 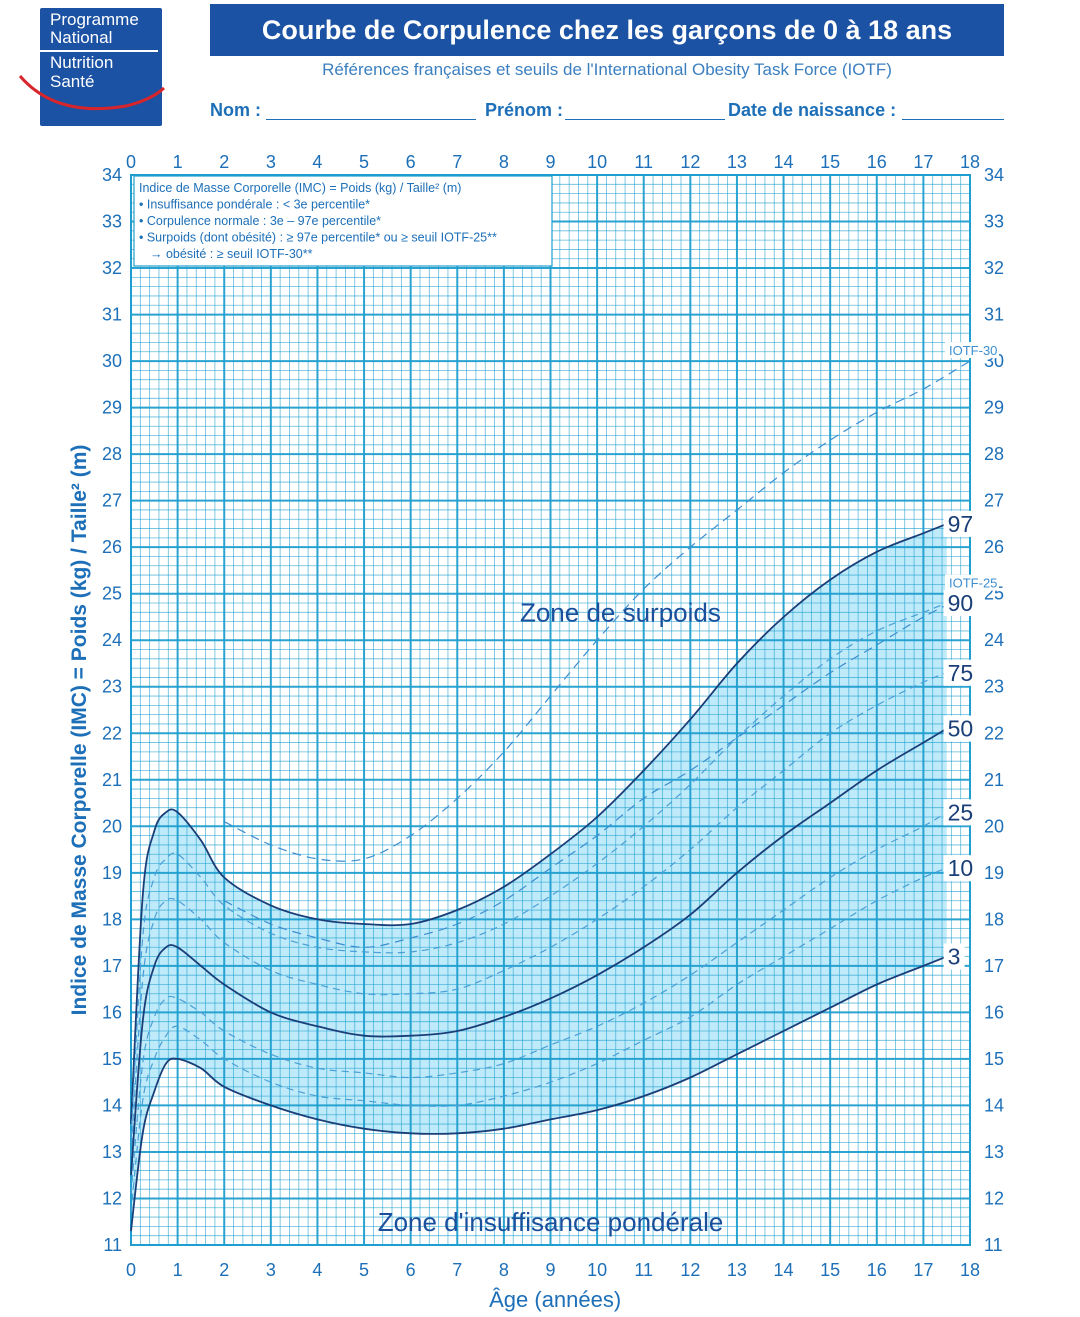 What do you see at coordinates (994, 454) in the screenshot?
I see `y-tick-right: 28` at bounding box center [994, 454].